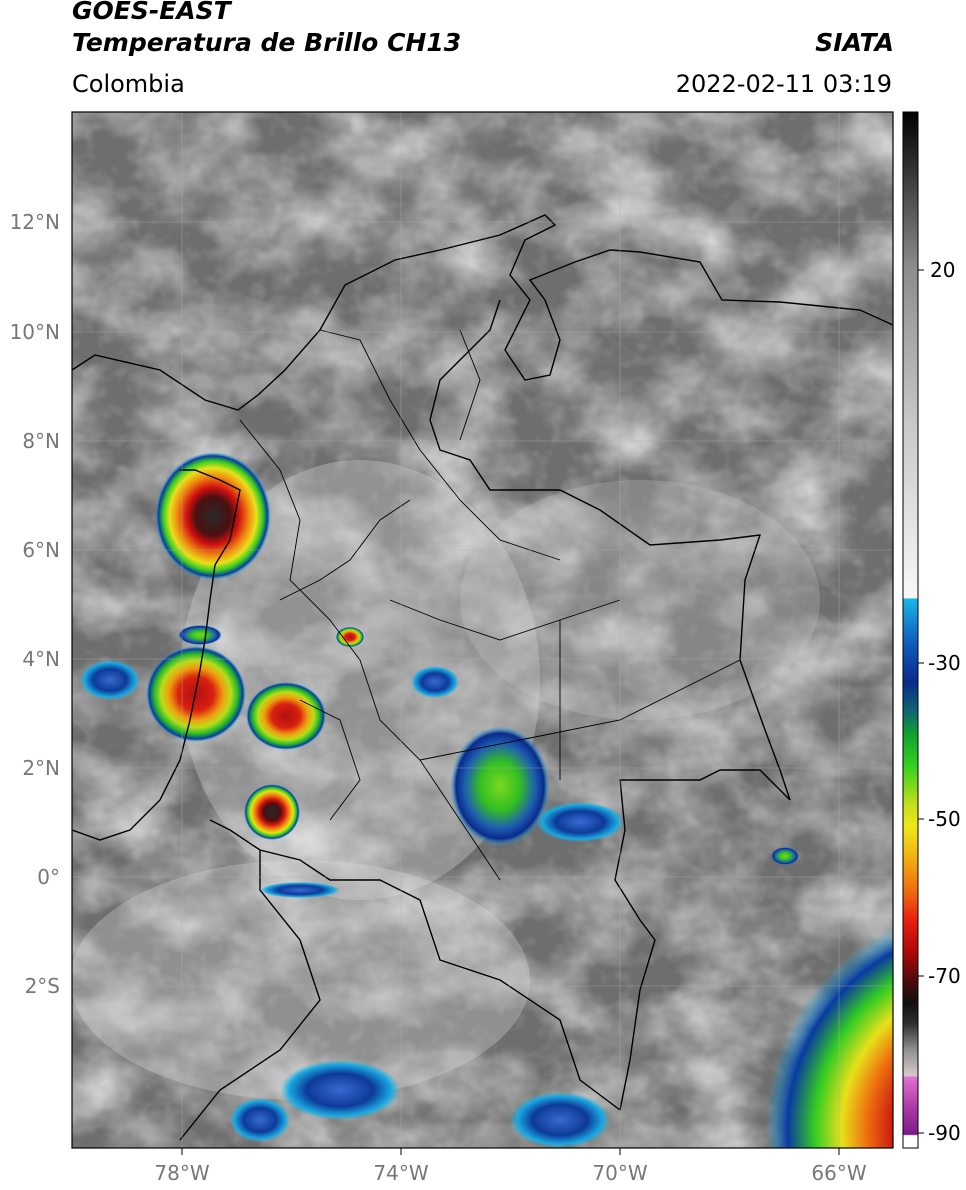  Describe the element at coordinates (110, 680) in the screenshot. I see `storm-cell-offshore` at that location.